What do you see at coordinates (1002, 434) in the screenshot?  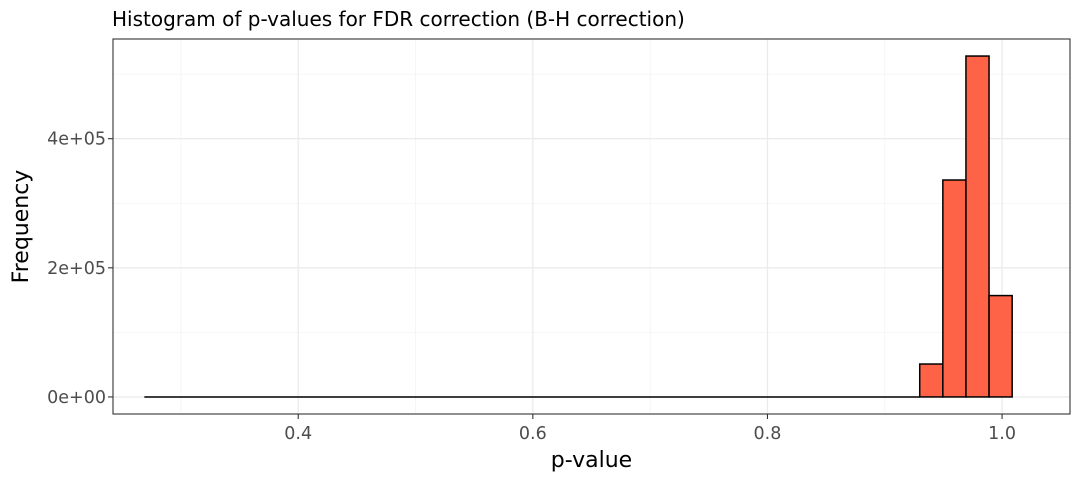 I see `x-axis-tick-label: 1.0` at bounding box center [1002, 434].